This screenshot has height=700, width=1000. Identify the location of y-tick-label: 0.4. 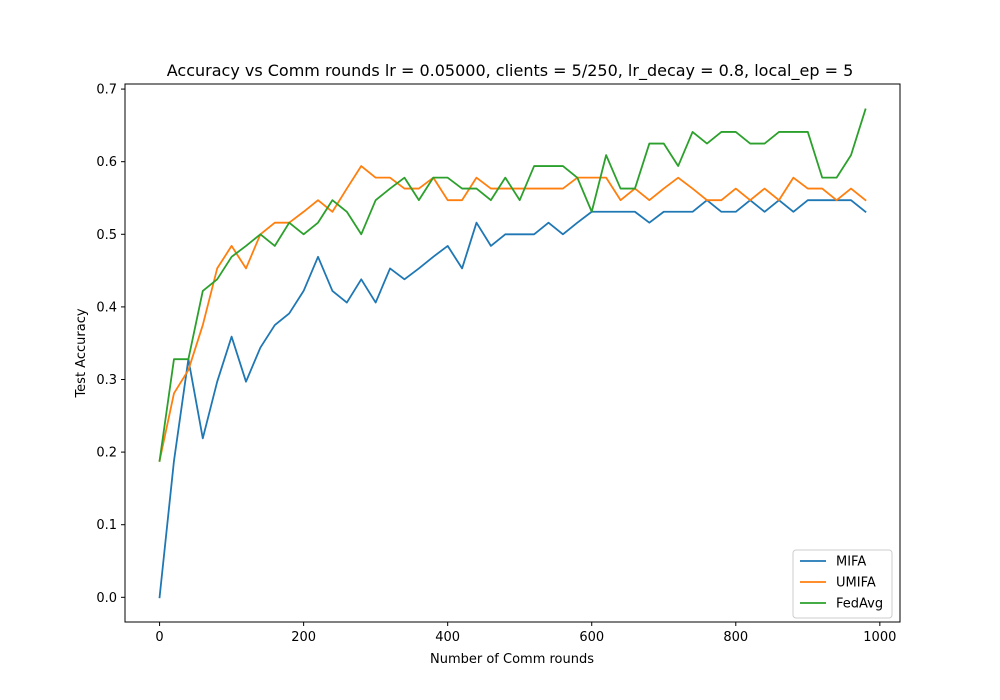
(106, 307).